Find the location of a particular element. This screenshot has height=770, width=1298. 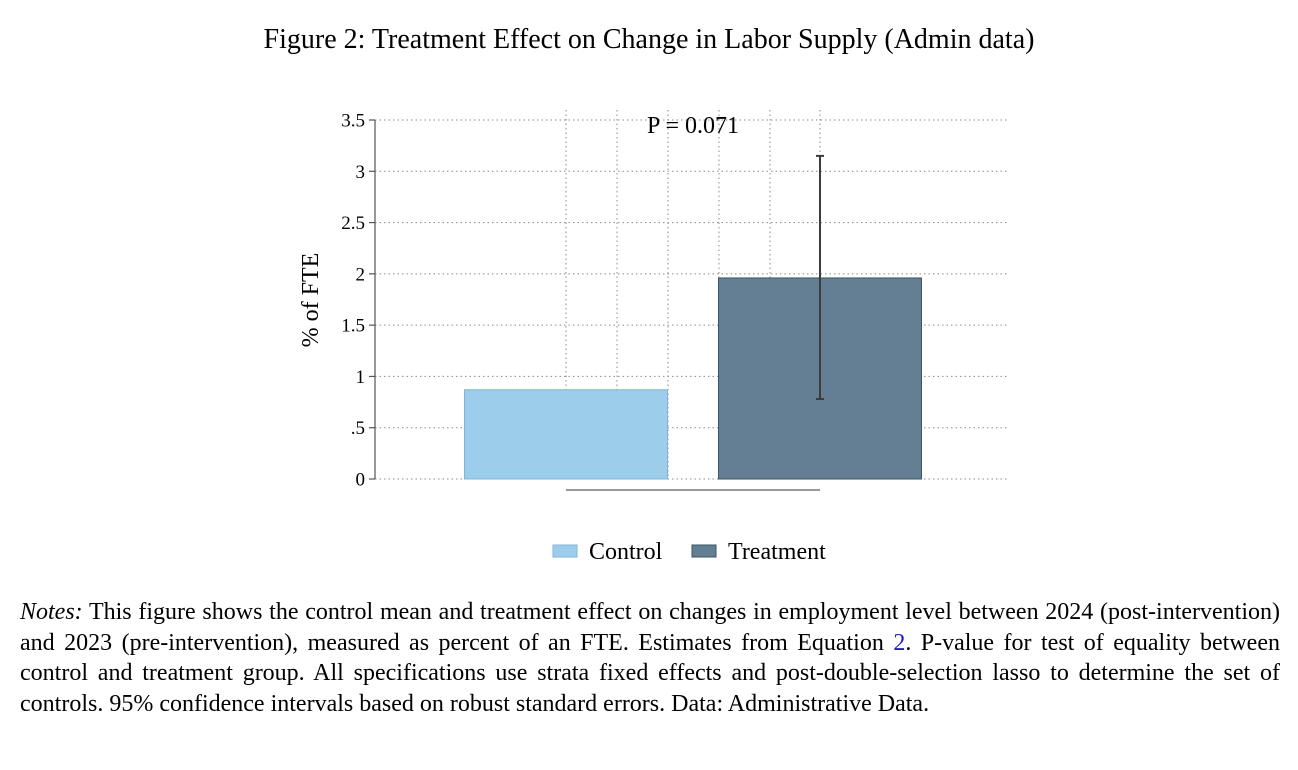

bars is located at coordinates (693, 378).